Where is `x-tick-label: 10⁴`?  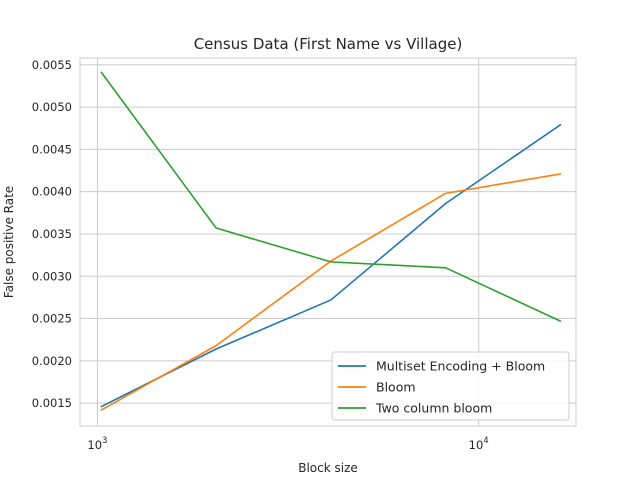
x-tick-label: 10⁴ is located at coordinates (479, 444).